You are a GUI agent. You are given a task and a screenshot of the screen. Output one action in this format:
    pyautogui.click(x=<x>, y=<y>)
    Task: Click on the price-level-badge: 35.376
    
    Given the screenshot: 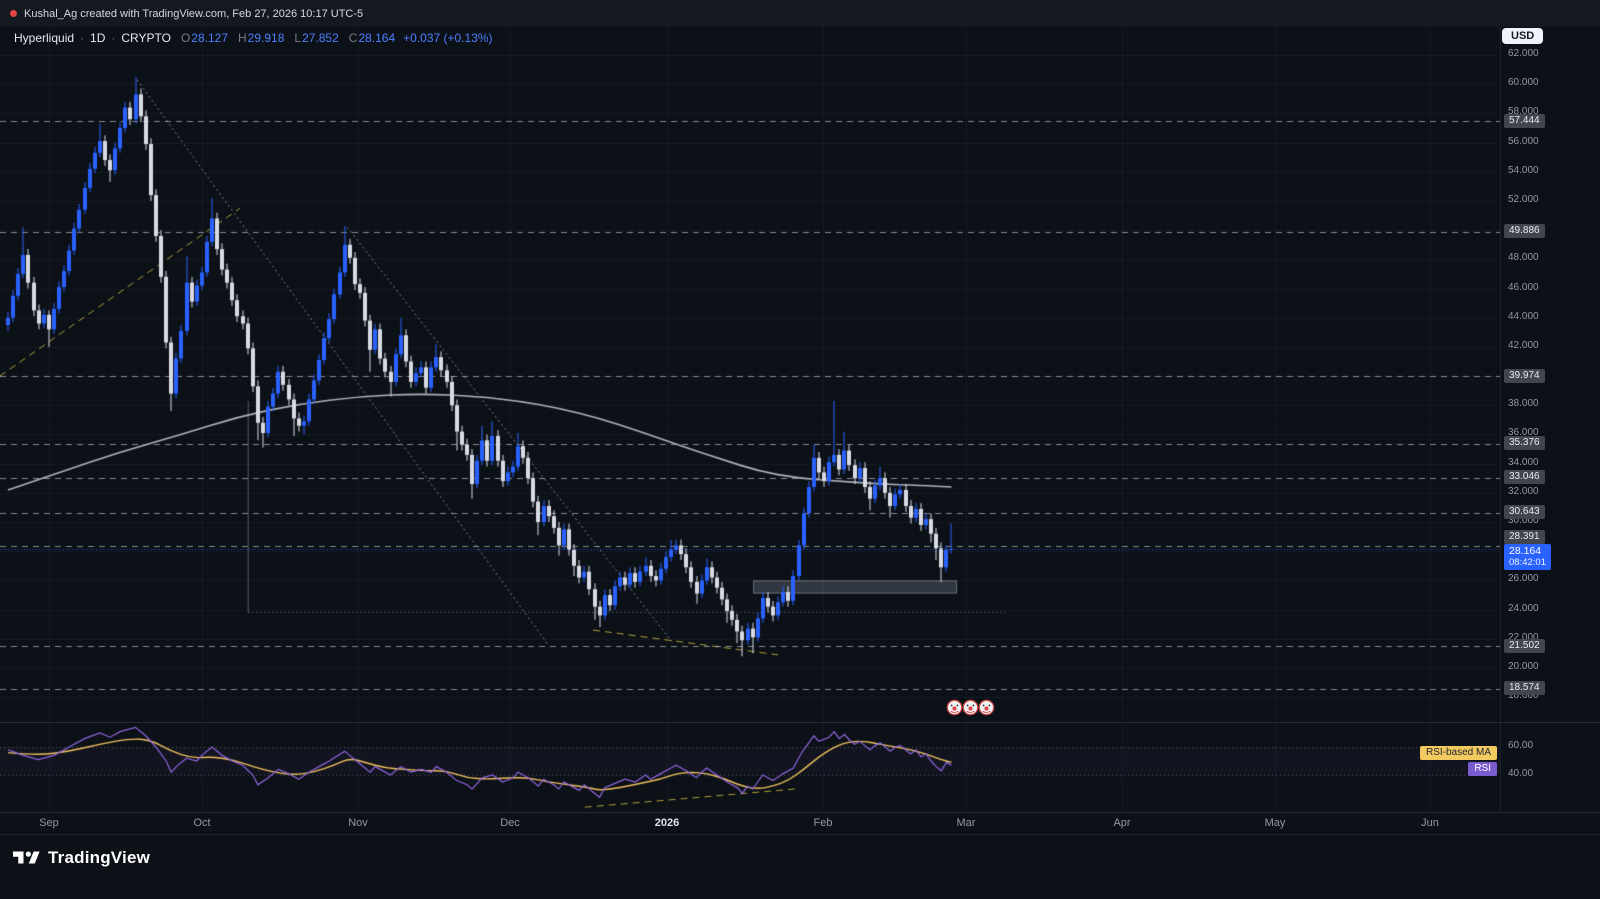 What is the action you would take?
    pyautogui.click(x=1524, y=443)
    